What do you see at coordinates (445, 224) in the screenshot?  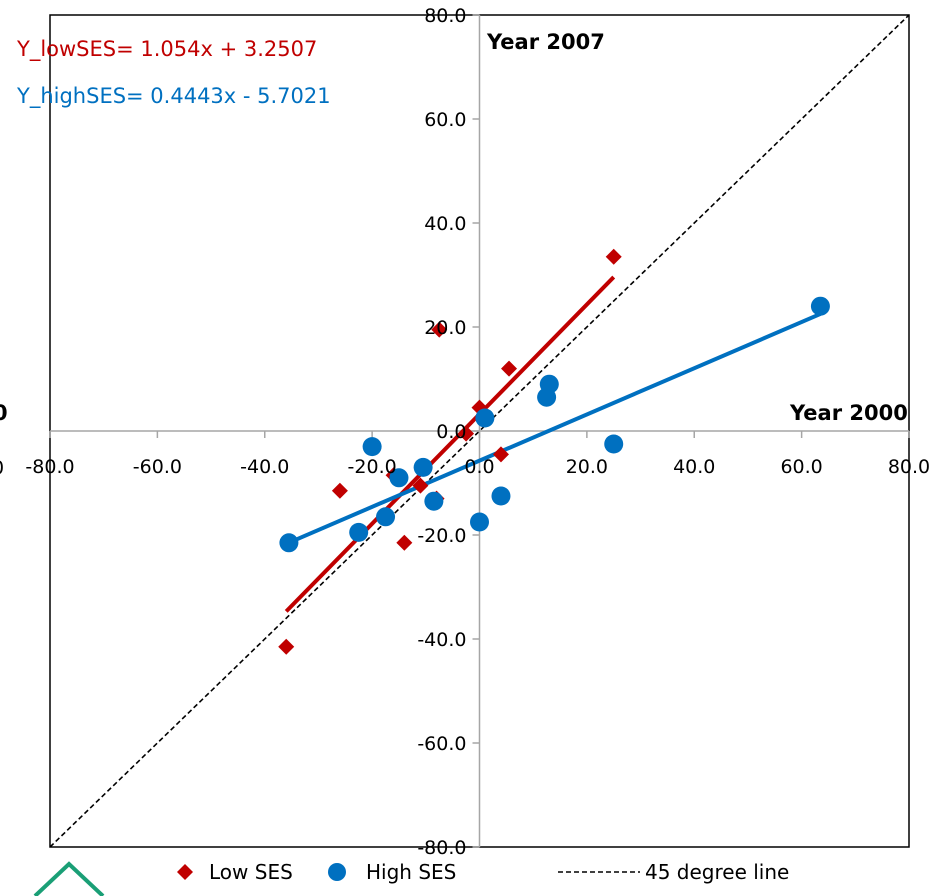 I see `y-tick-label: 40.0` at bounding box center [445, 224].